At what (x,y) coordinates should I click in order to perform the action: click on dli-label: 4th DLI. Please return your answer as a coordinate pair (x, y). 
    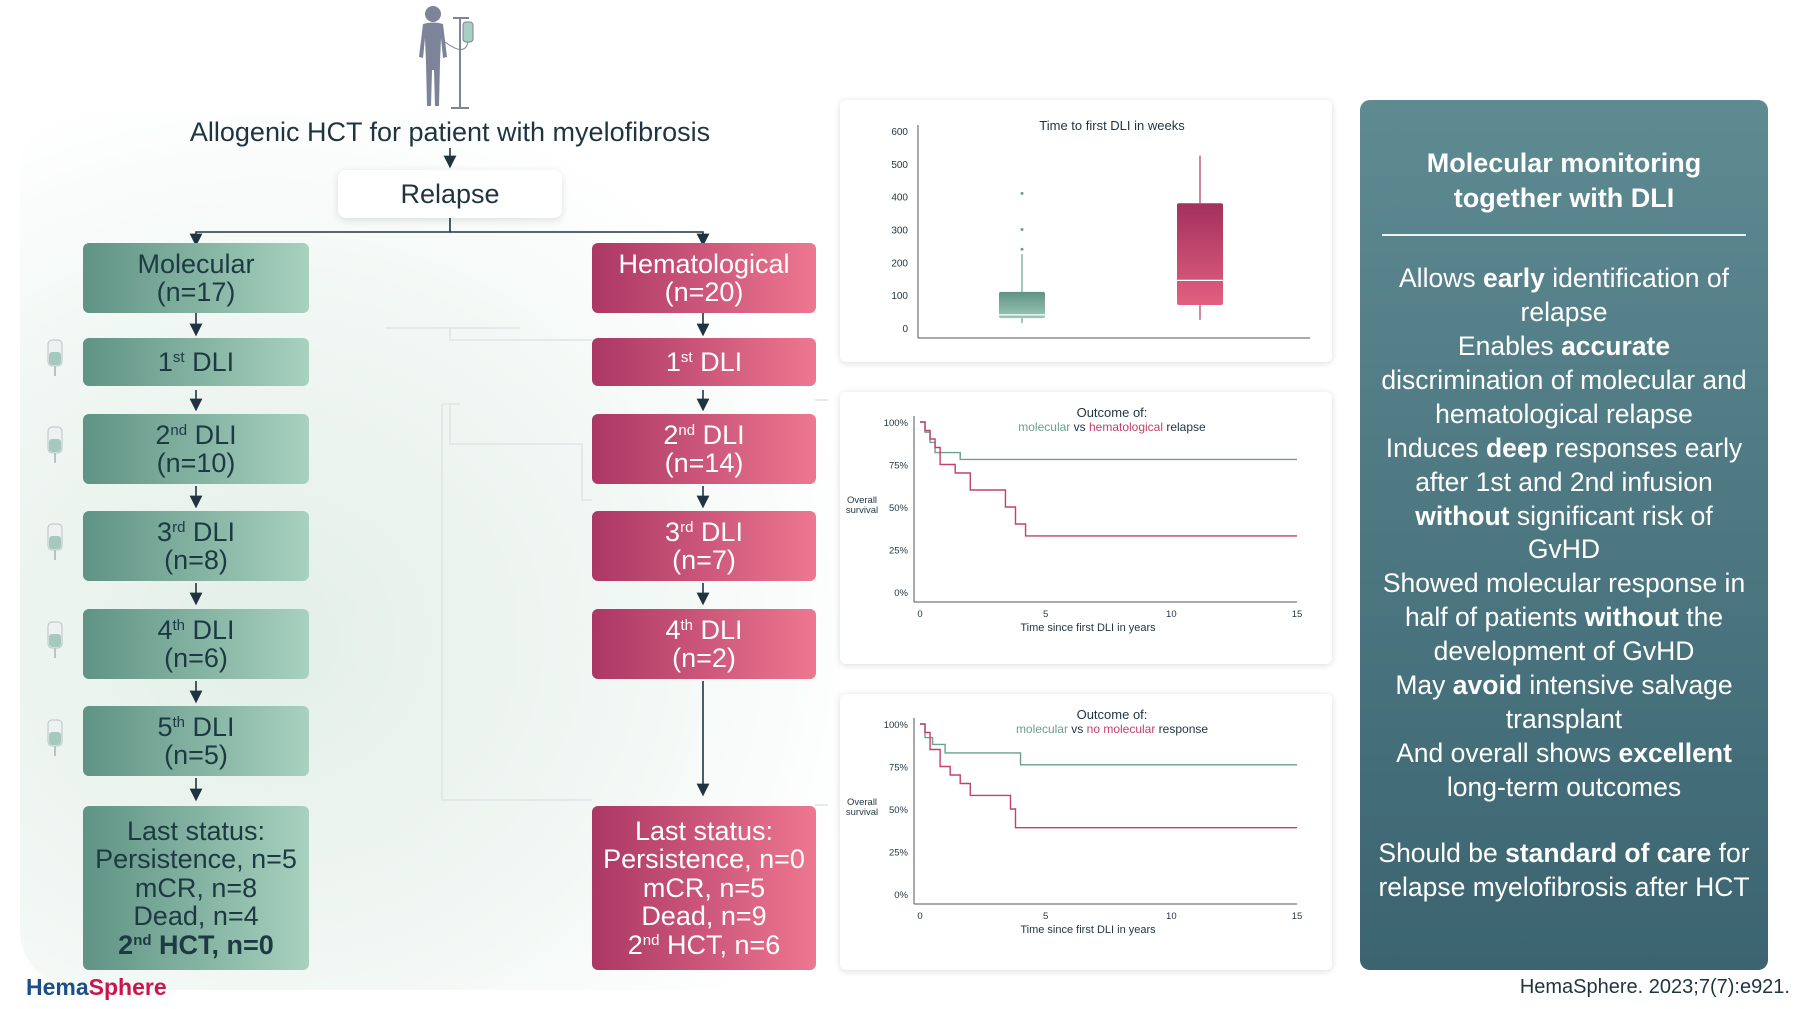
    Looking at the image, I should click on (196, 629).